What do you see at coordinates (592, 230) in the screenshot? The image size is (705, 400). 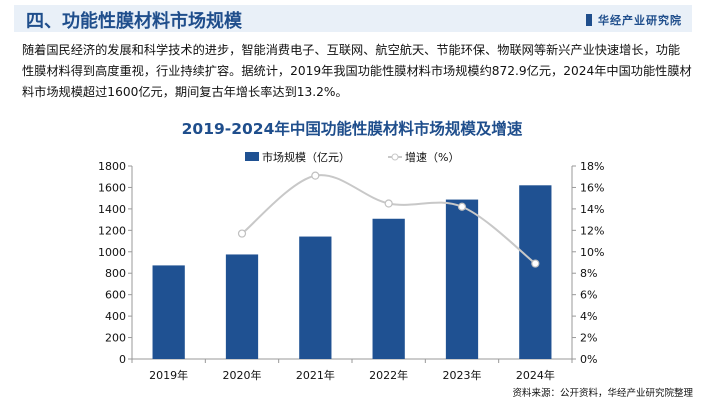 I see `right-tick-label: 12%` at bounding box center [592, 230].